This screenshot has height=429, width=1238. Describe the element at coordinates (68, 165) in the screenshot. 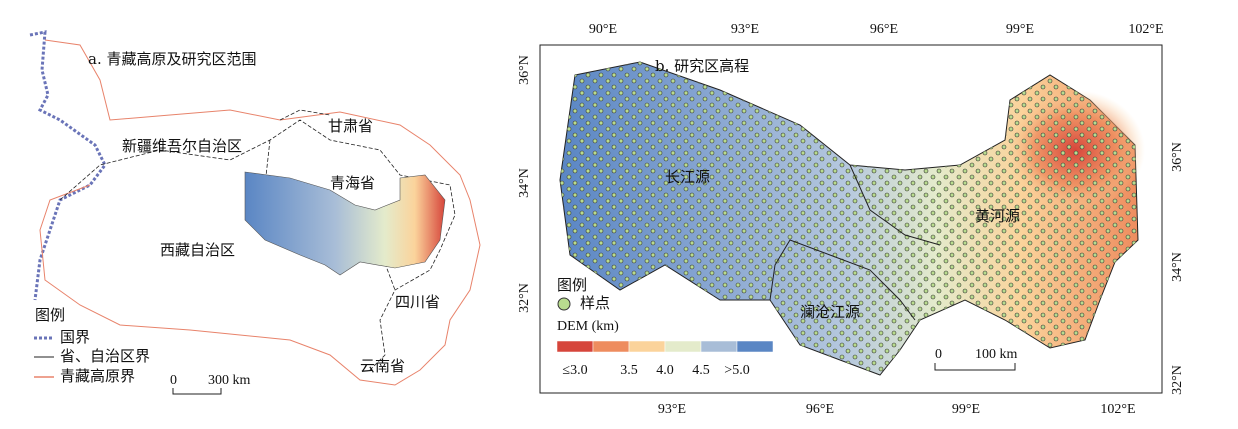

I see `national-border` at that location.